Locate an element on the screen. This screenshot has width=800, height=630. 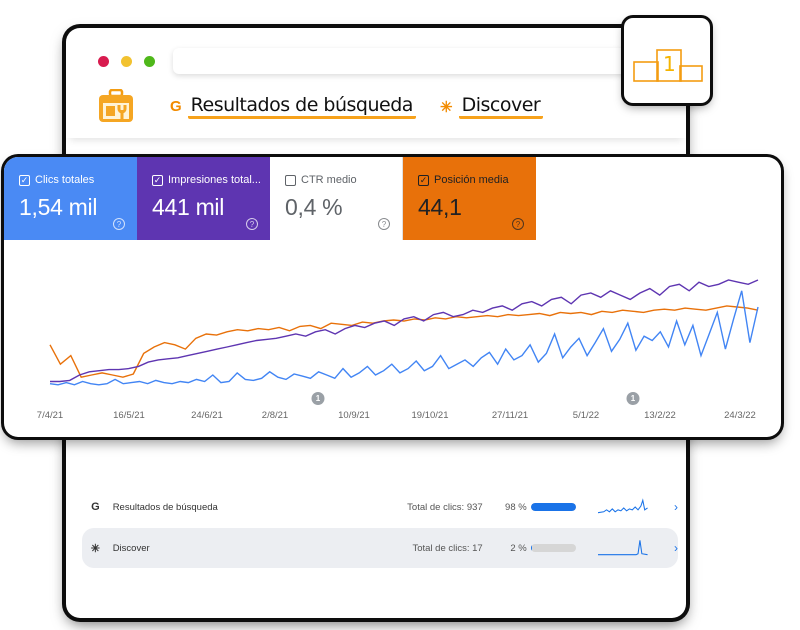
source-row-discover: ✳ Discover Total de clics: 17 2 % › is located at coordinates (380, 548).